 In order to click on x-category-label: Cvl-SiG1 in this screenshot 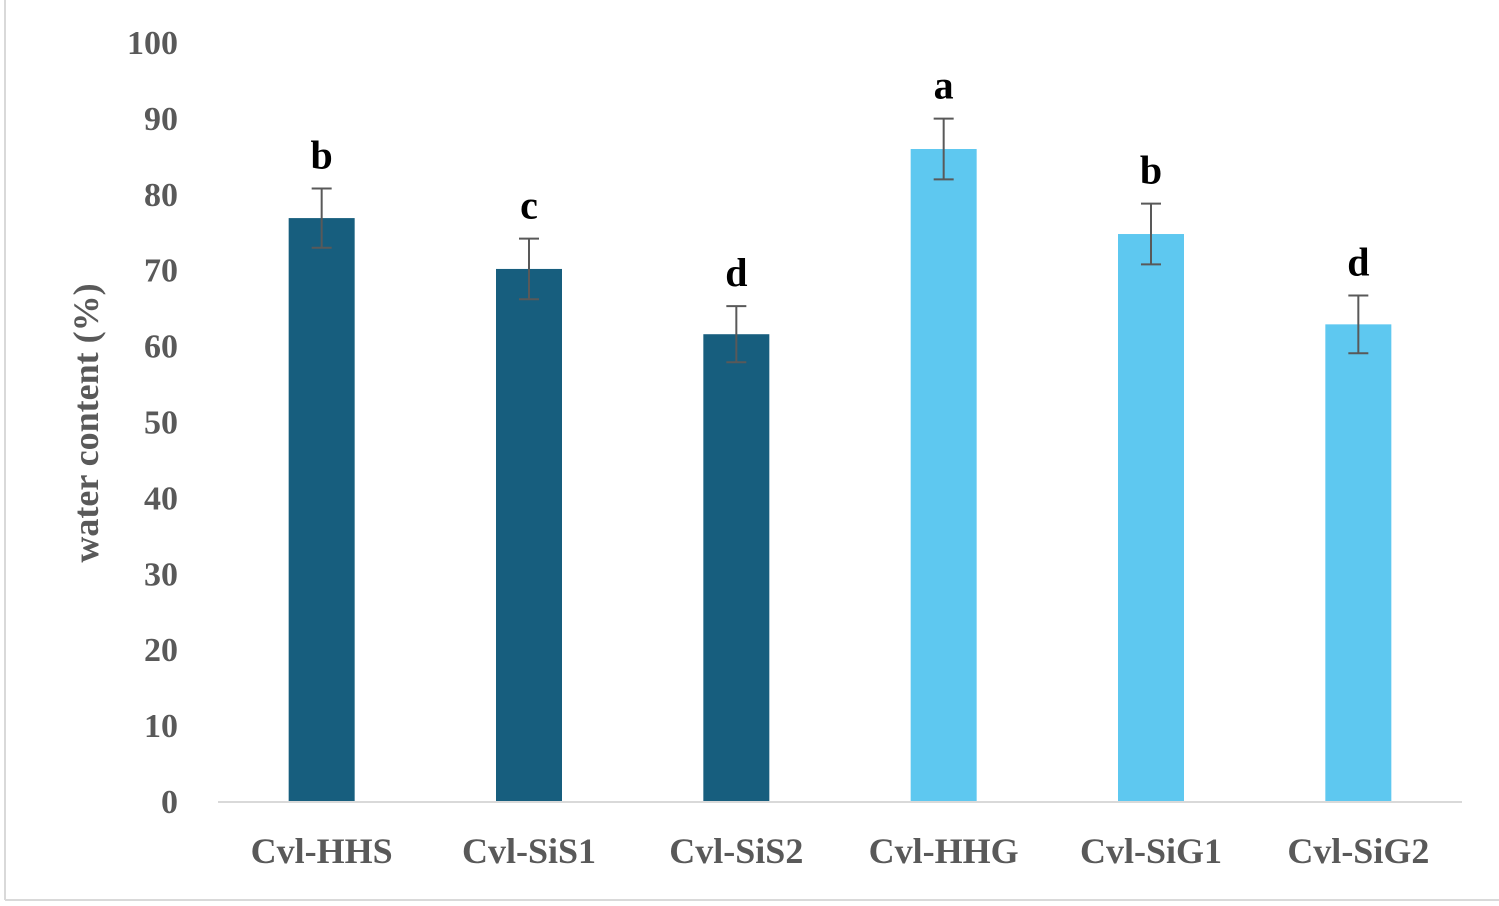, I will do `click(1151, 851)`.